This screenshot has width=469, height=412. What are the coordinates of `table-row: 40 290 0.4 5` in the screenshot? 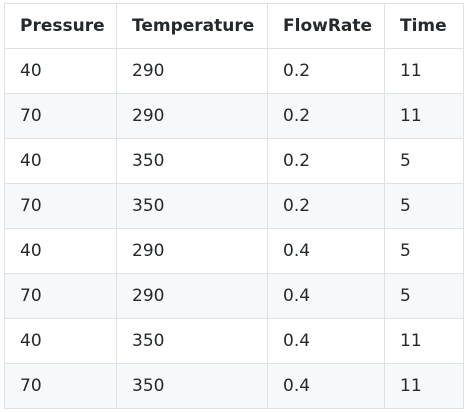 It's located at (234, 251).